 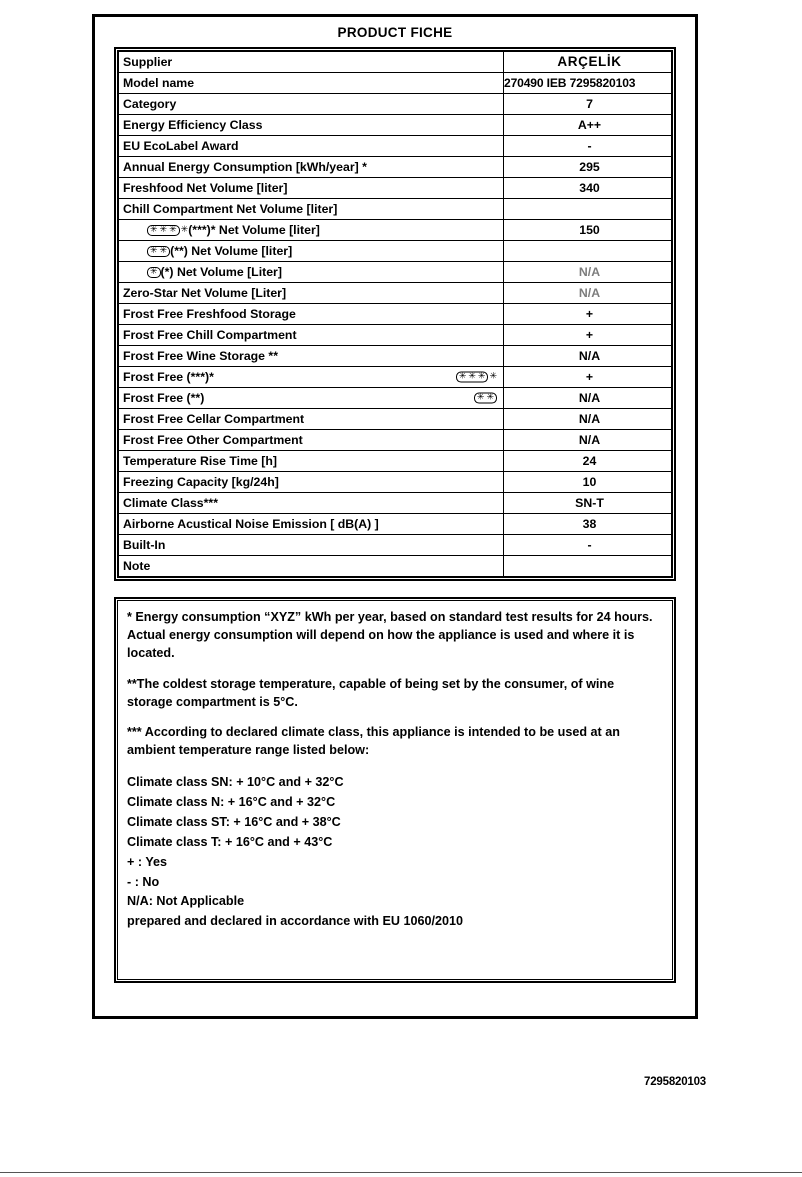 I want to click on table-row: Energy Efficiency Class A++, so click(x=395, y=125).